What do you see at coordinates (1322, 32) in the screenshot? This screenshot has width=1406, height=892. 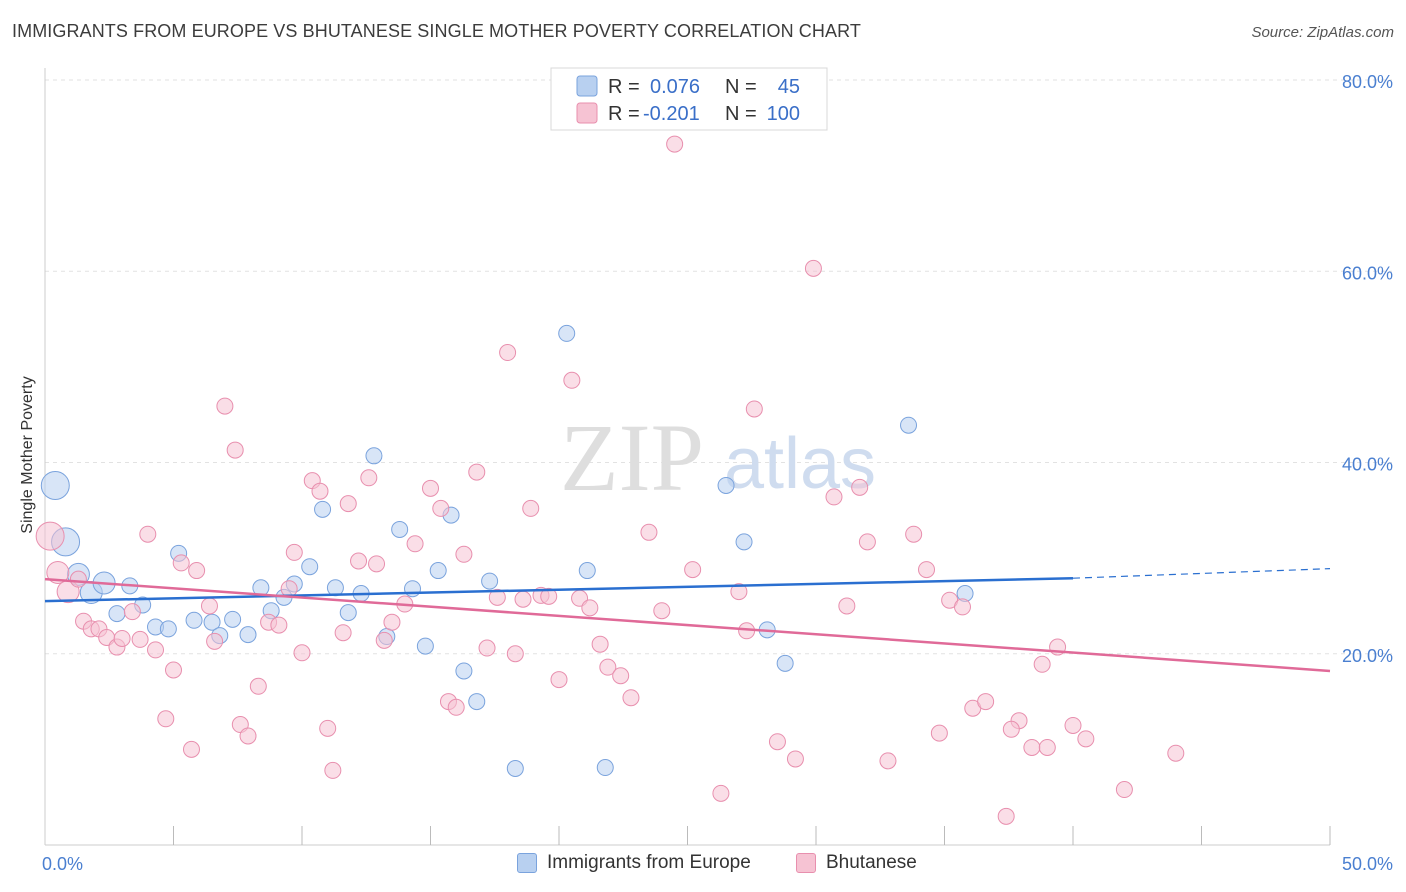 I see `source-label: Source: ZipAtlas.com` at bounding box center [1322, 32].